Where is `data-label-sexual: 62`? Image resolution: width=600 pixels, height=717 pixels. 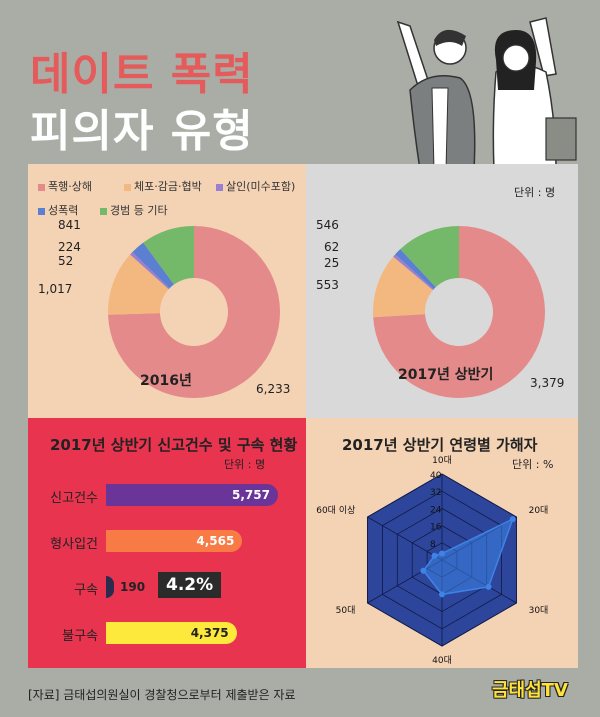
data-label-sexual: 62 is located at coordinates (332, 247).